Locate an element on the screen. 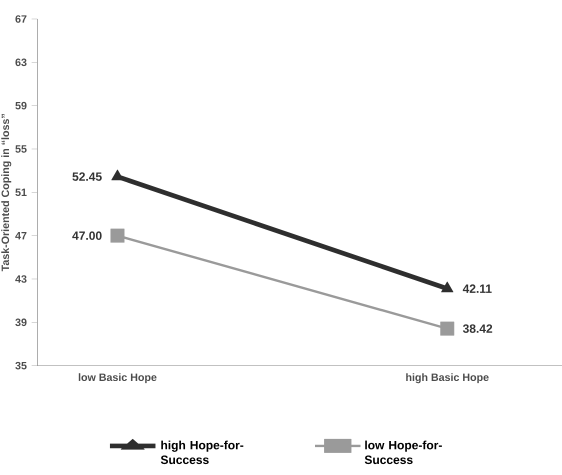 The height and width of the screenshot is (475, 562). y-tick-label: 39 is located at coordinates (21, 322).